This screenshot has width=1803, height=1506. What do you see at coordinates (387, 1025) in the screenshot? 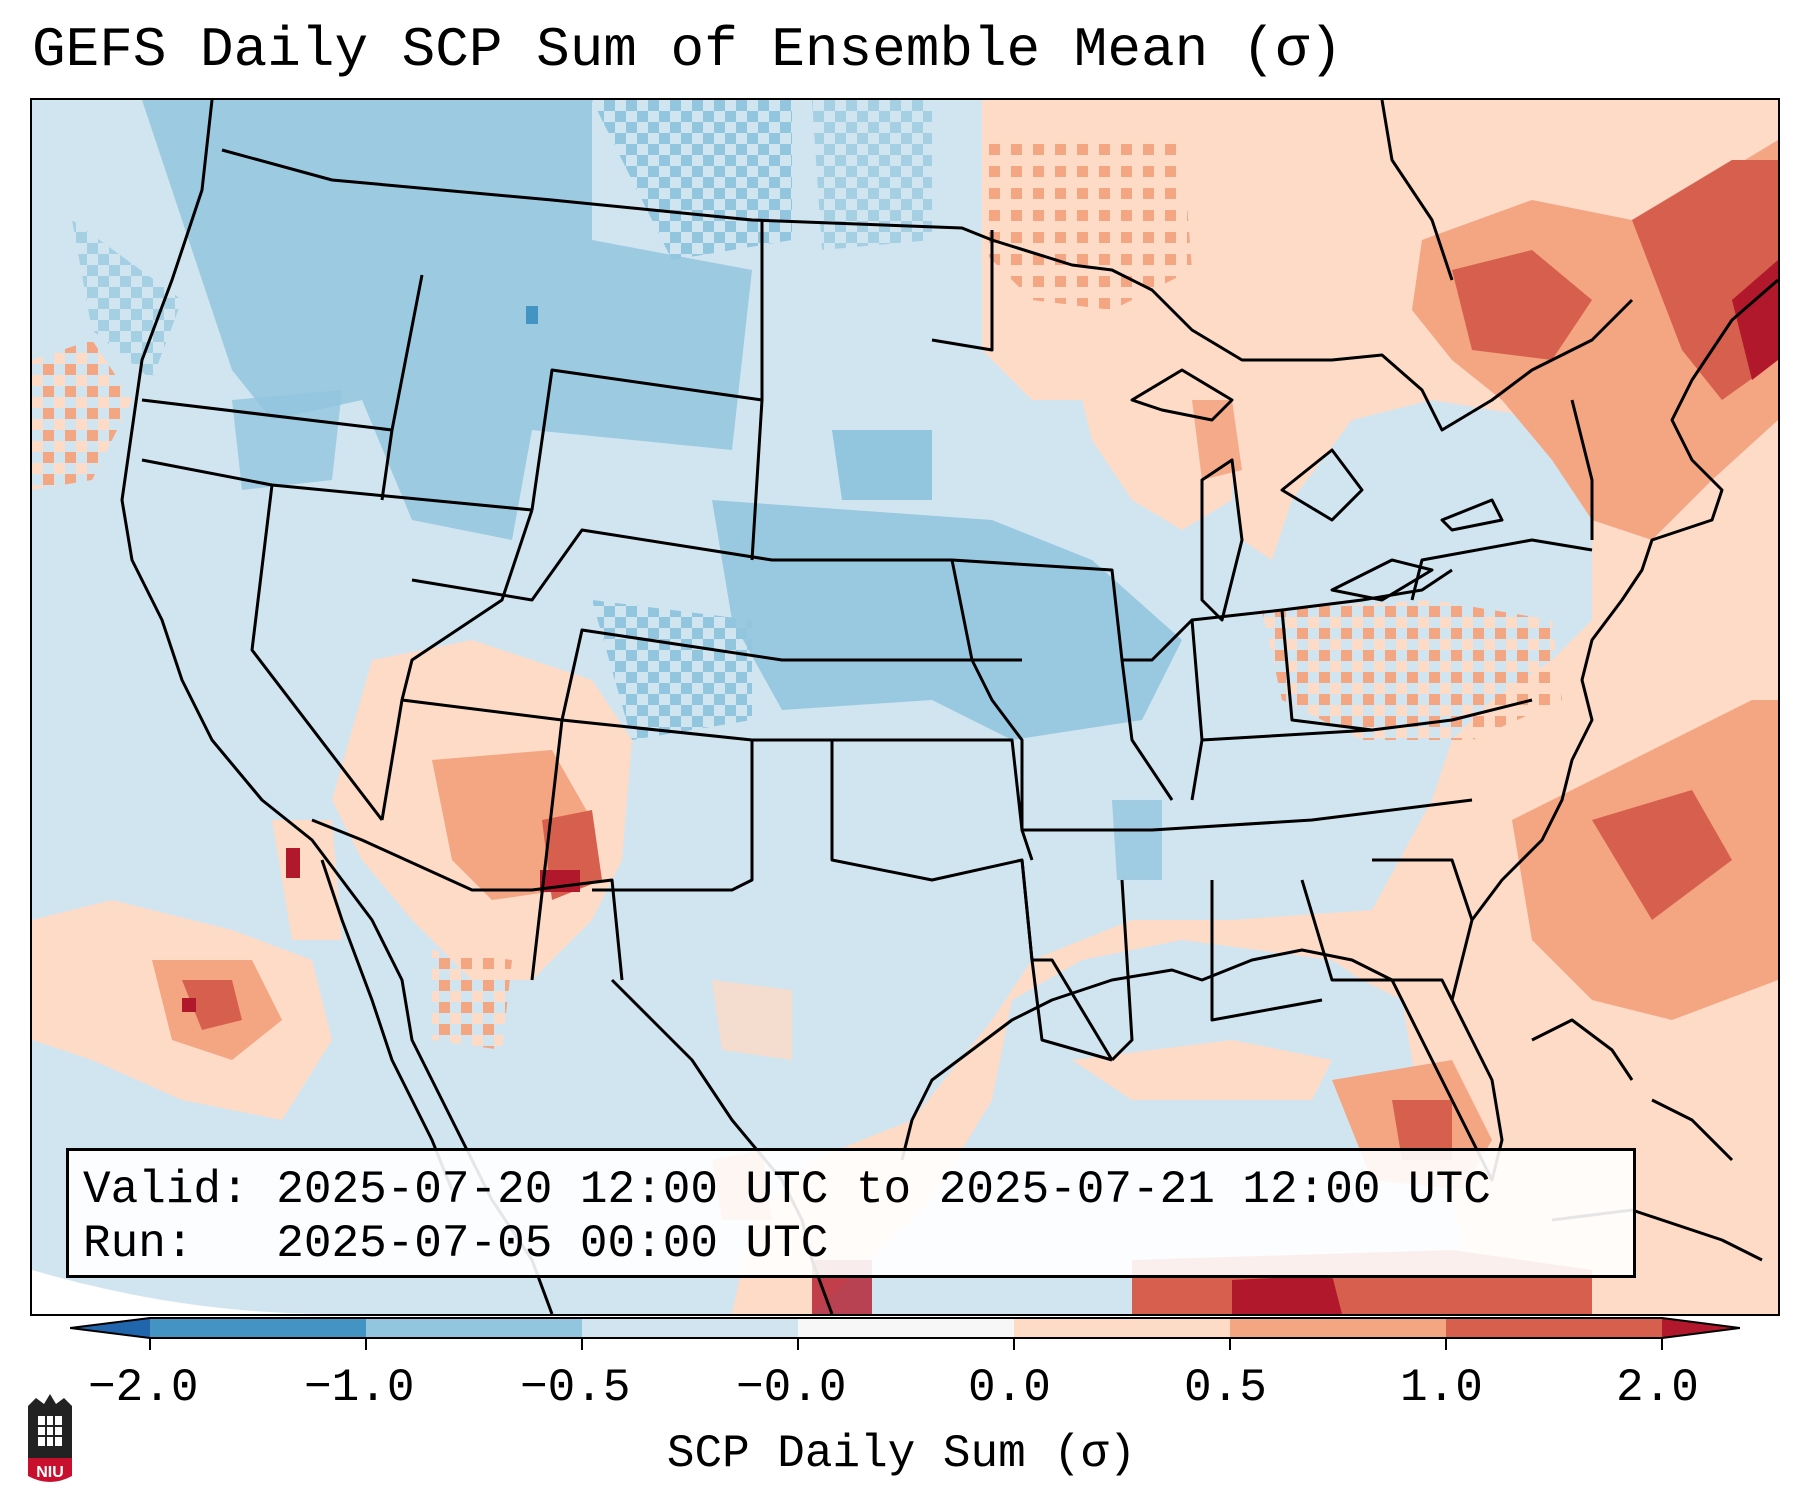
I see `coastline-baja` at bounding box center [387, 1025].